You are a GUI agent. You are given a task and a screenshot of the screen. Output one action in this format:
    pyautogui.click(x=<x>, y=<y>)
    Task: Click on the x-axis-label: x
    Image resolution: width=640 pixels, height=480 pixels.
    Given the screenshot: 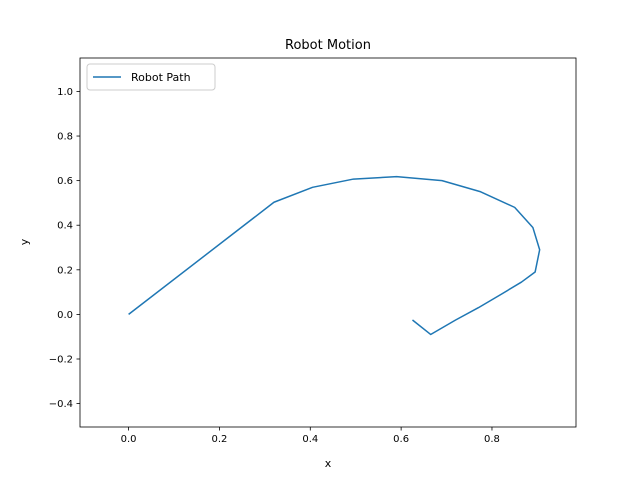 What is the action you would take?
    pyautogui.click(x=328, y=463)
    